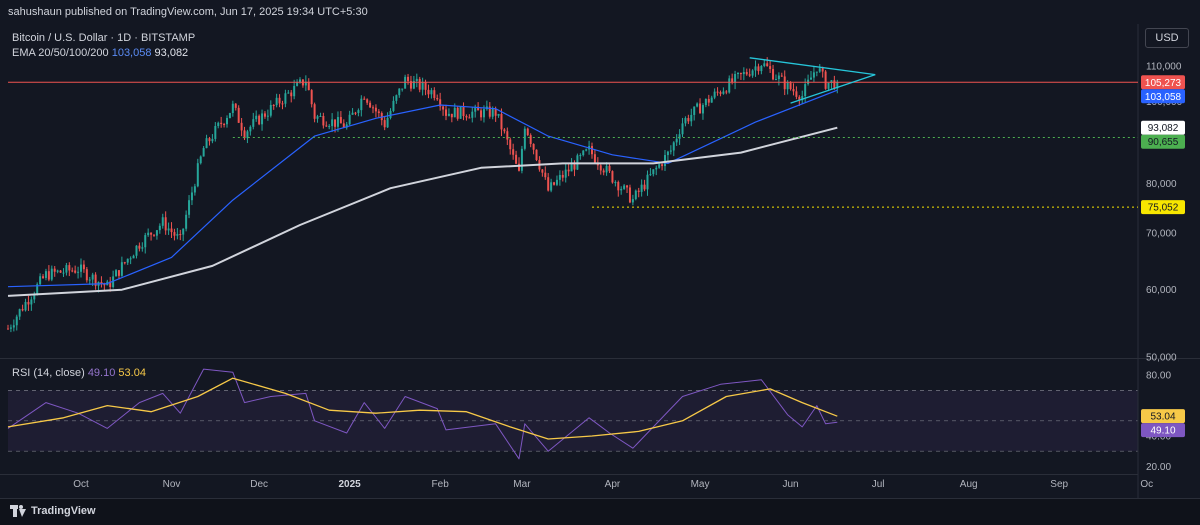 The height and width of the screenshot is (525, 1200). I want to click on price-tick-label: 50,000, so click(1161, 358).